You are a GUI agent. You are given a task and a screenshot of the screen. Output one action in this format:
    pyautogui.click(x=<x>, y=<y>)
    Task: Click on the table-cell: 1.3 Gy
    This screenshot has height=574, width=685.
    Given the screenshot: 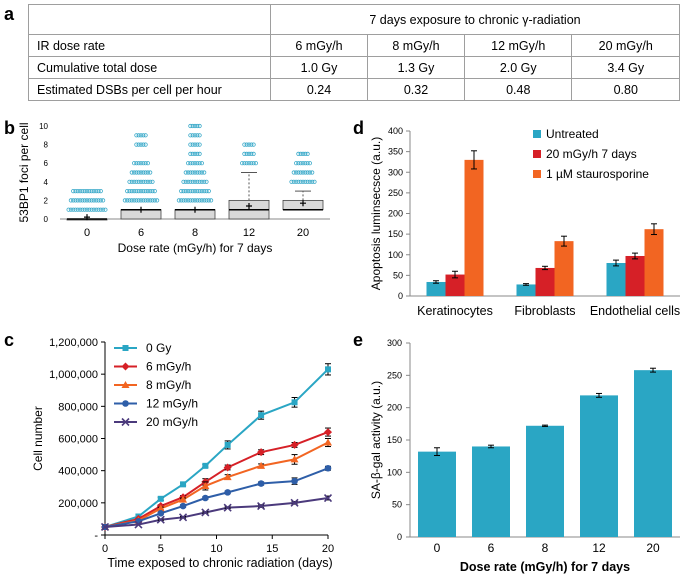 What is the action you would take?
    pyautogui.click(x=416, y=67)
    